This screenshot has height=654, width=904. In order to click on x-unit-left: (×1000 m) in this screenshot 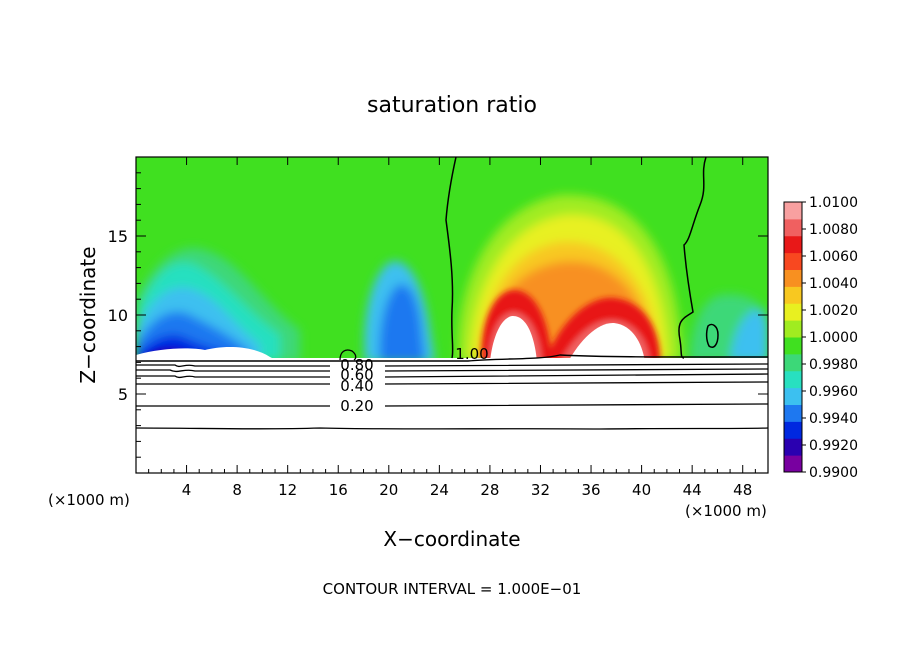, I will do `click(89, 500)`.